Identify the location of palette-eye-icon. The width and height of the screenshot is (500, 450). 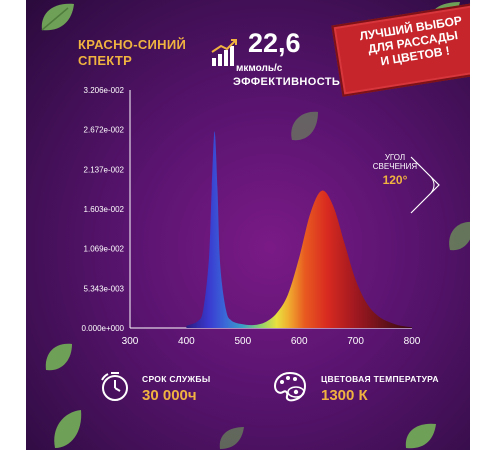
(290, 386).